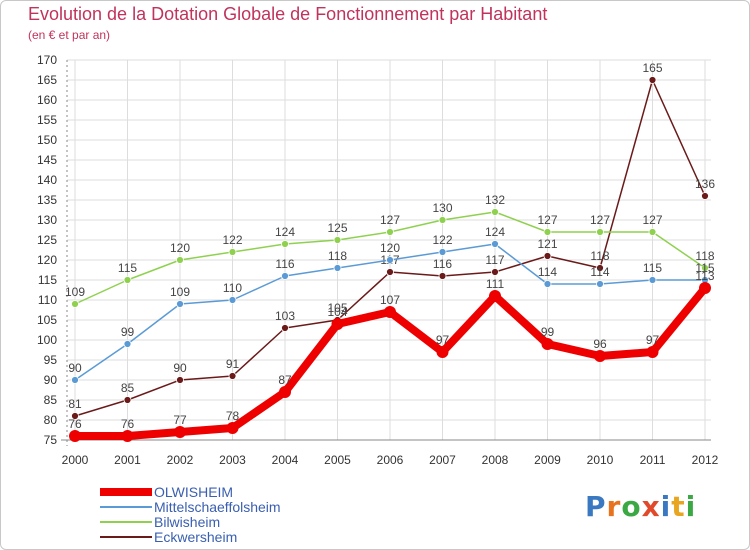 The height and width of the screenshot is (550, 750). What do you see at coordinates (337, 308) in the screenshot?
I see `data-label: 105` at bounding box center [337, 308].